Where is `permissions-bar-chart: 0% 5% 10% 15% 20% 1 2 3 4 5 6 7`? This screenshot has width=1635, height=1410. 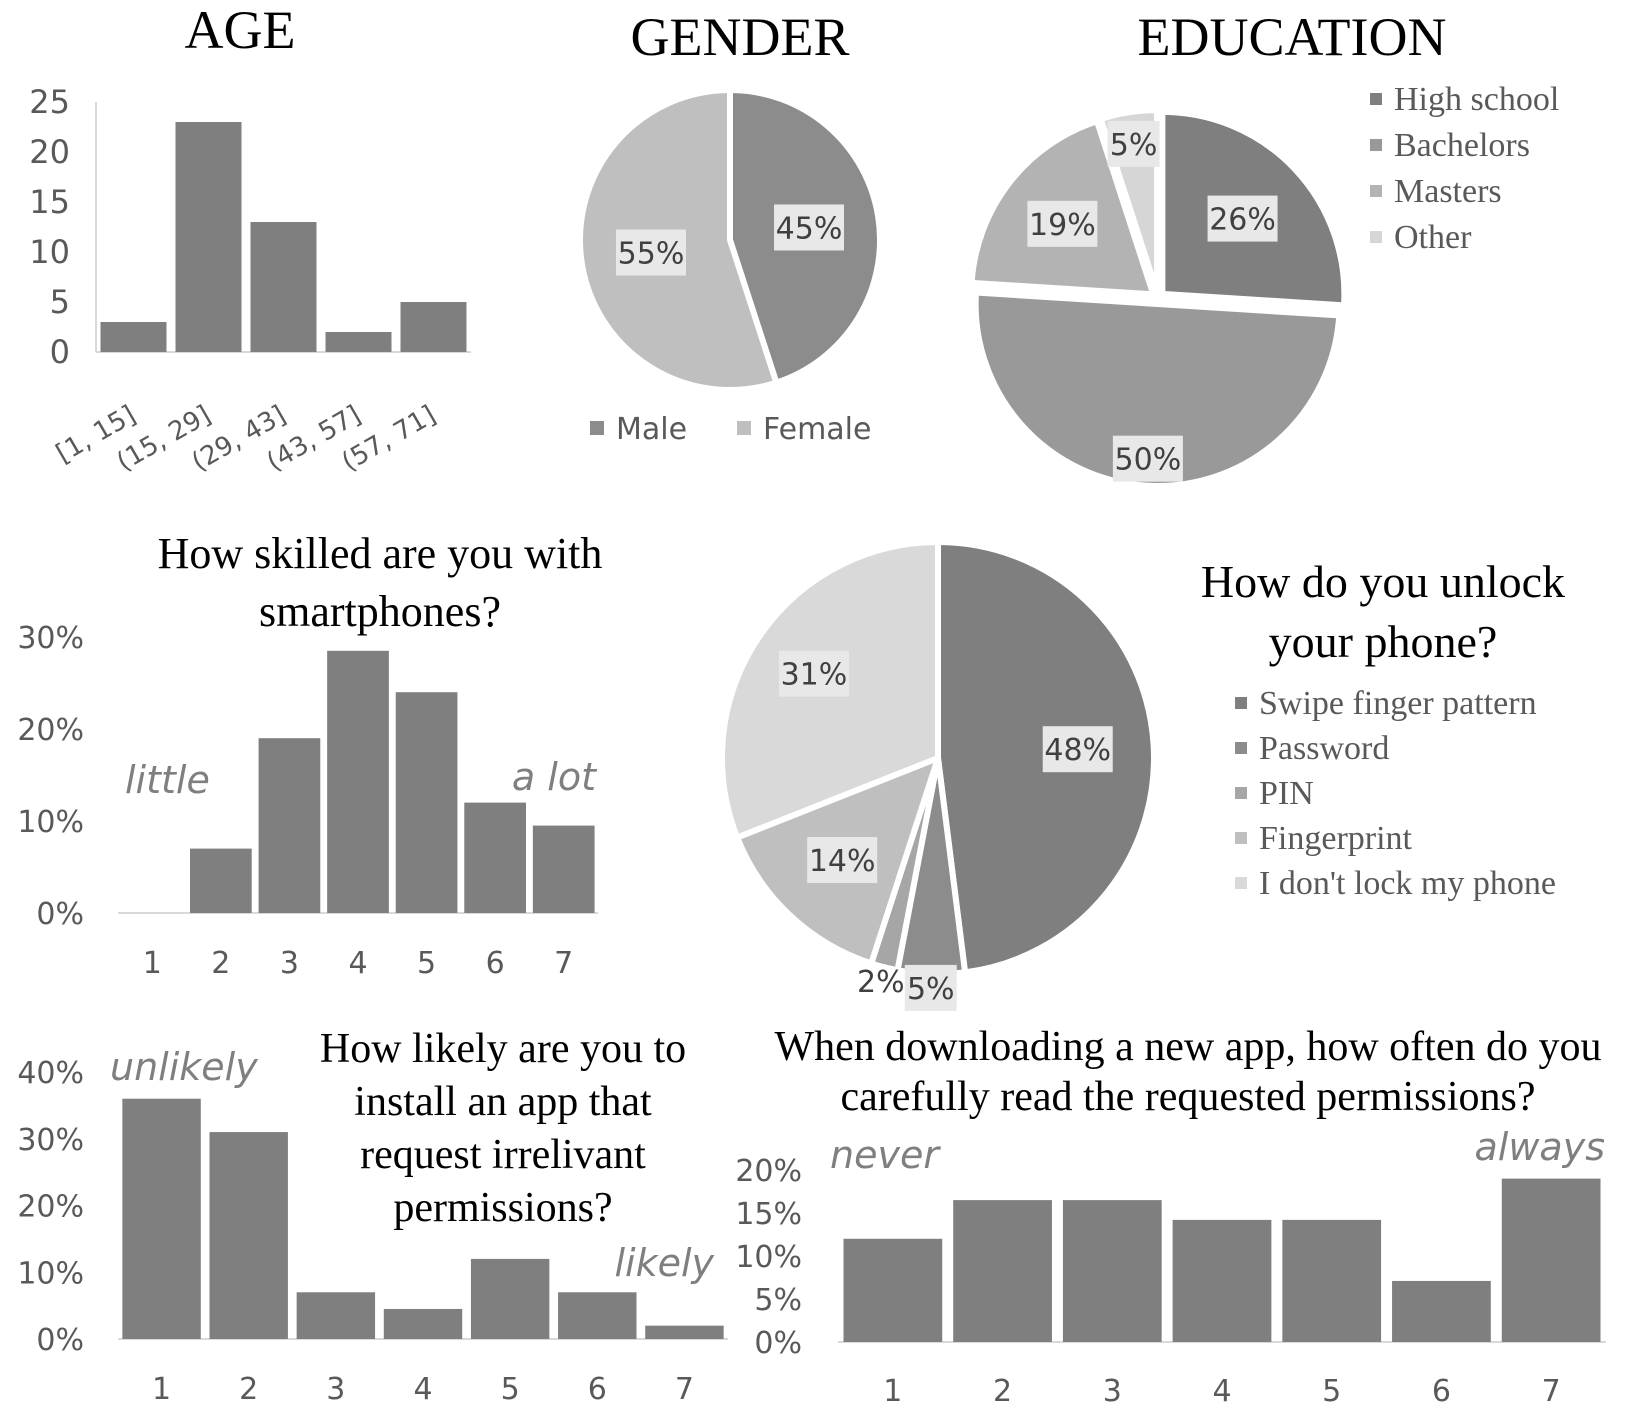
permissions-bar-chart: 0% 5% 10% 15% 20% 1 2 3 4 5 6 7 is located at coordinates (1170, 1281).